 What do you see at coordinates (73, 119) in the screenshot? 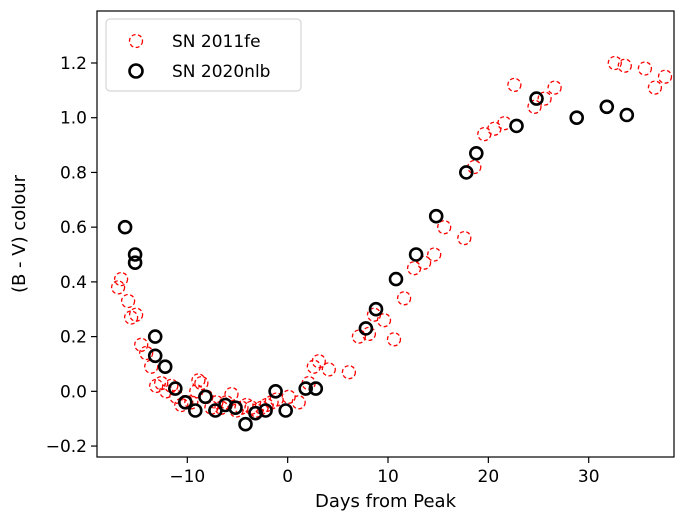
I see `y-tick-label: 1.0` at bounding box center [73, 119].